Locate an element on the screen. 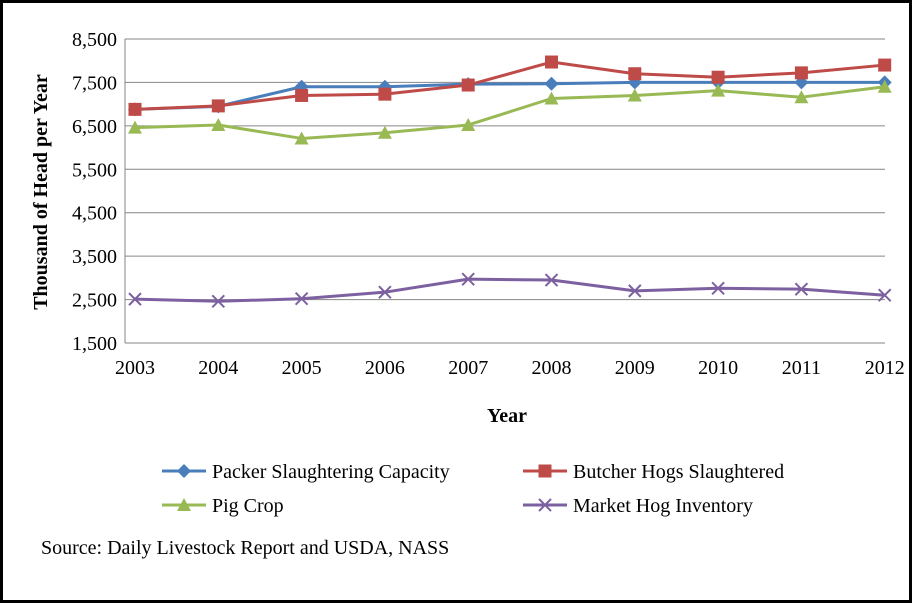 The height and width of the screenshot is (603, 912). legend-label: Butcher Hogs Slaughtered is located at coordinates (678, 472).